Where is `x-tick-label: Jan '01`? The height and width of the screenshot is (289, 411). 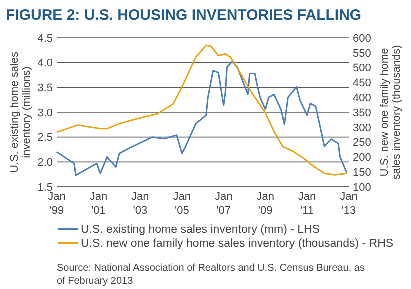 x-tick-label: Jan '01 is located at coordinates (99, 204).